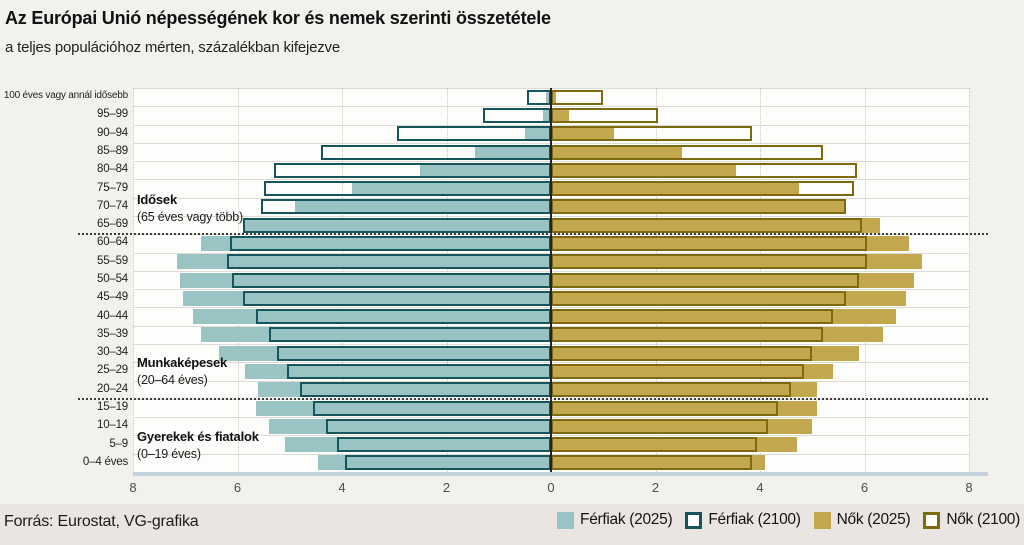 This screenshot has height=545, width=1024. I want to click on legend-label: Férfiak (2100), so click(754, 519).